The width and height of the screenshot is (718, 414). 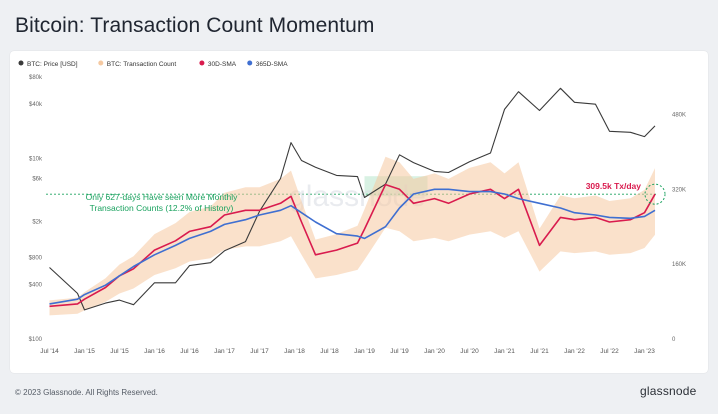 I want to click on legend-label-1: BTC: Transaction Count, so click(x=142, y=64).